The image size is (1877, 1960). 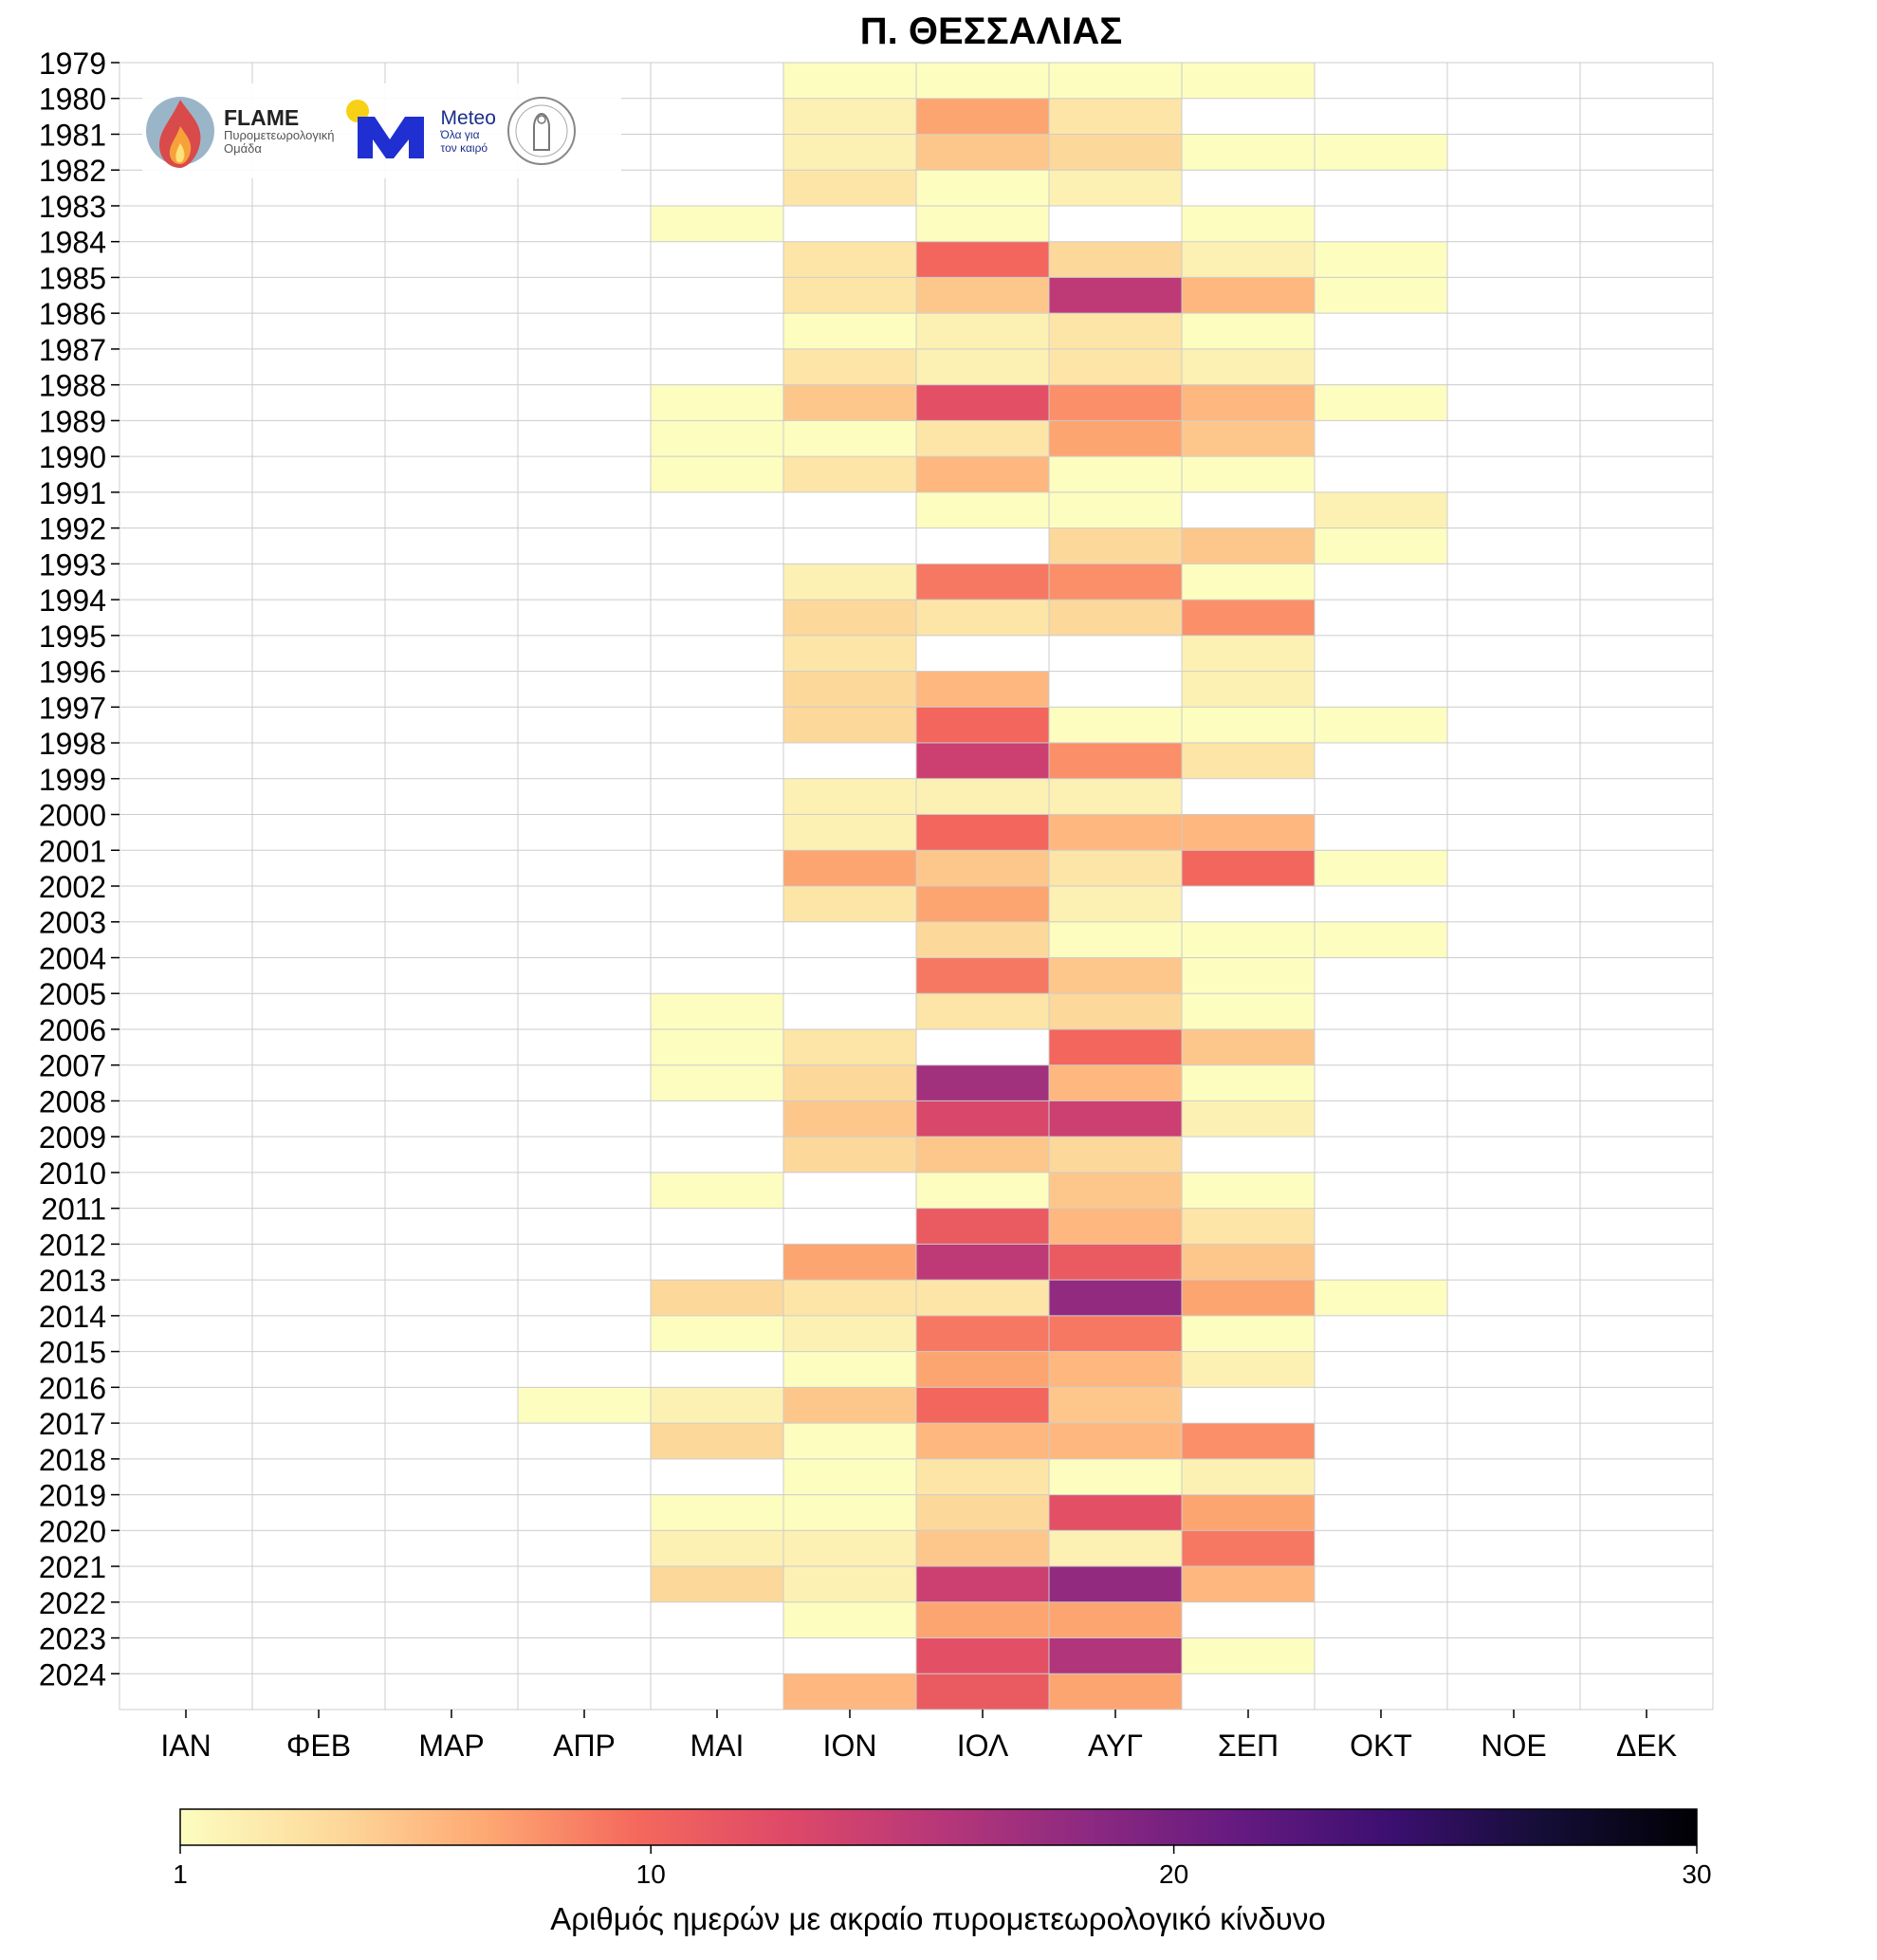 I want to click on y-axis-tick-label: 2014, so click(x=72, y=1317).